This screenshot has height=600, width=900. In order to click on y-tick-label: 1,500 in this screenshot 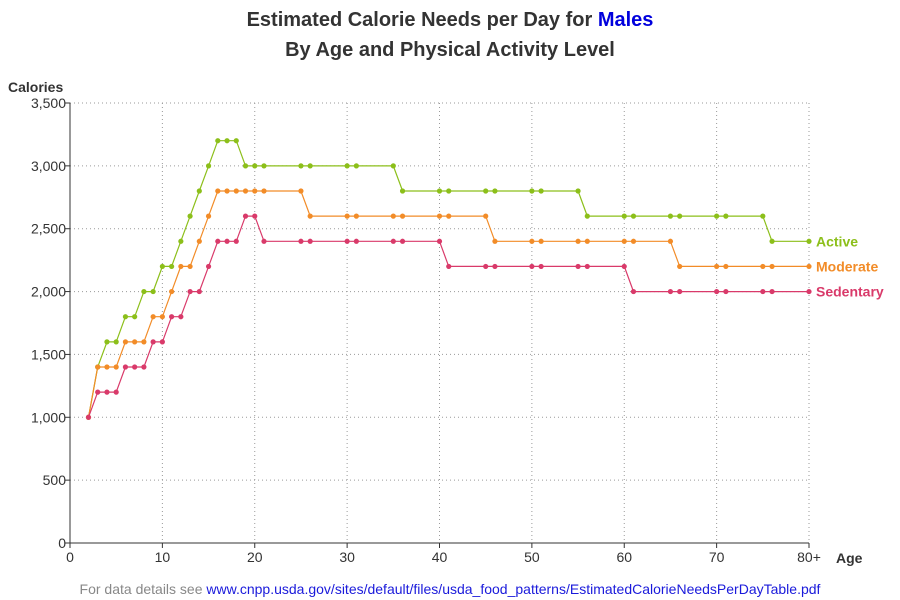, I will do `click(48, 354)`.